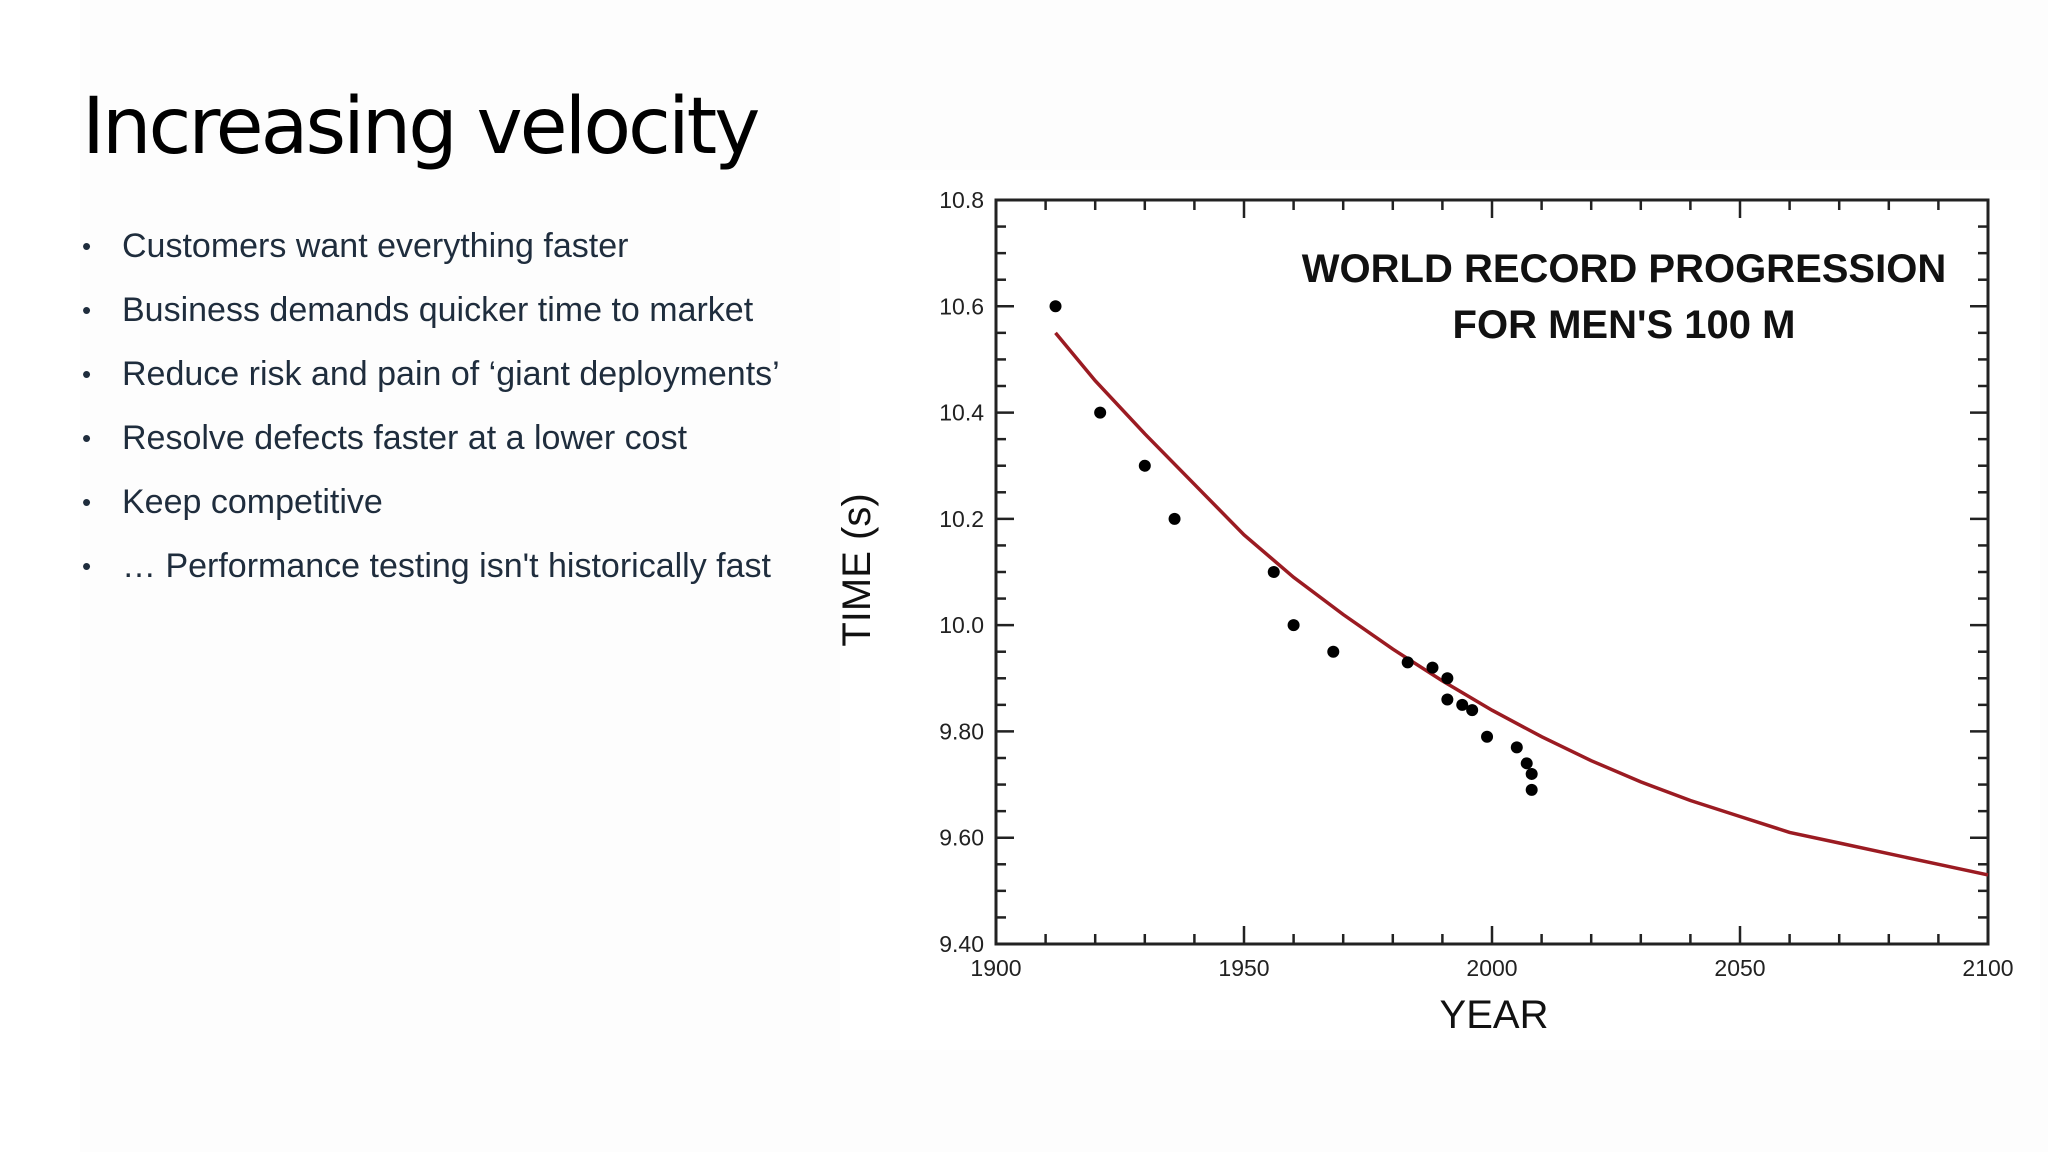 The height and width of the screenshot is (1152, 2048). I want to click on bullet-text: Resolve defects faster at a lower cost, so click(405, 438).